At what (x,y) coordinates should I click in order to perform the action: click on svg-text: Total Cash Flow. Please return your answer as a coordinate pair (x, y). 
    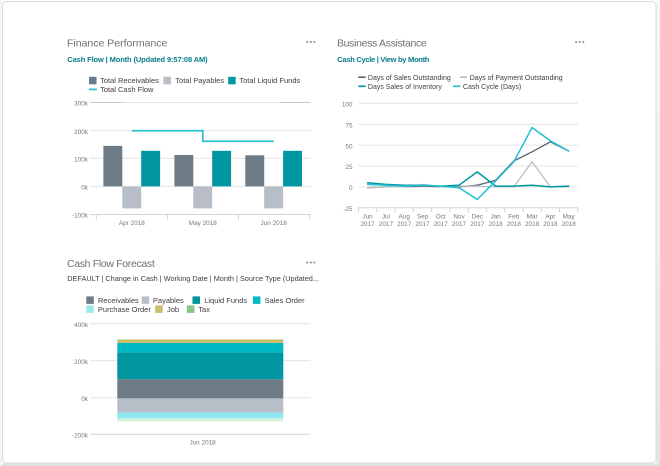
    Looking at the image, I should click on (127, 89).